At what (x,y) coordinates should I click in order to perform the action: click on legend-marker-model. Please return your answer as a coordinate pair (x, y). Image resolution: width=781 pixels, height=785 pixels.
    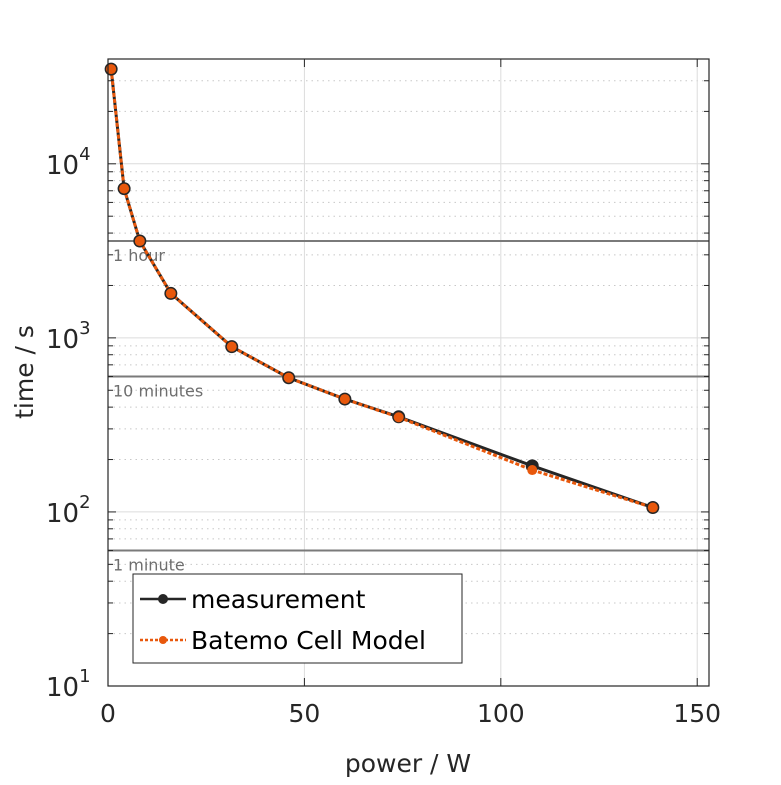
    Looking at the image, I should click on (163, 640).